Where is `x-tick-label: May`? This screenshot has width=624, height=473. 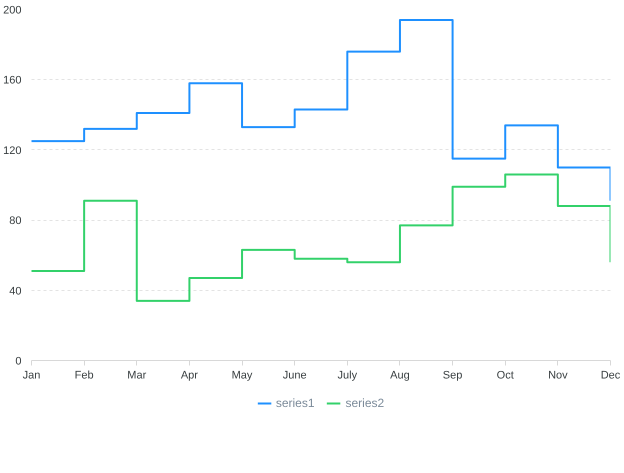 x-tick-label: May is located at coordinates (242, 376).